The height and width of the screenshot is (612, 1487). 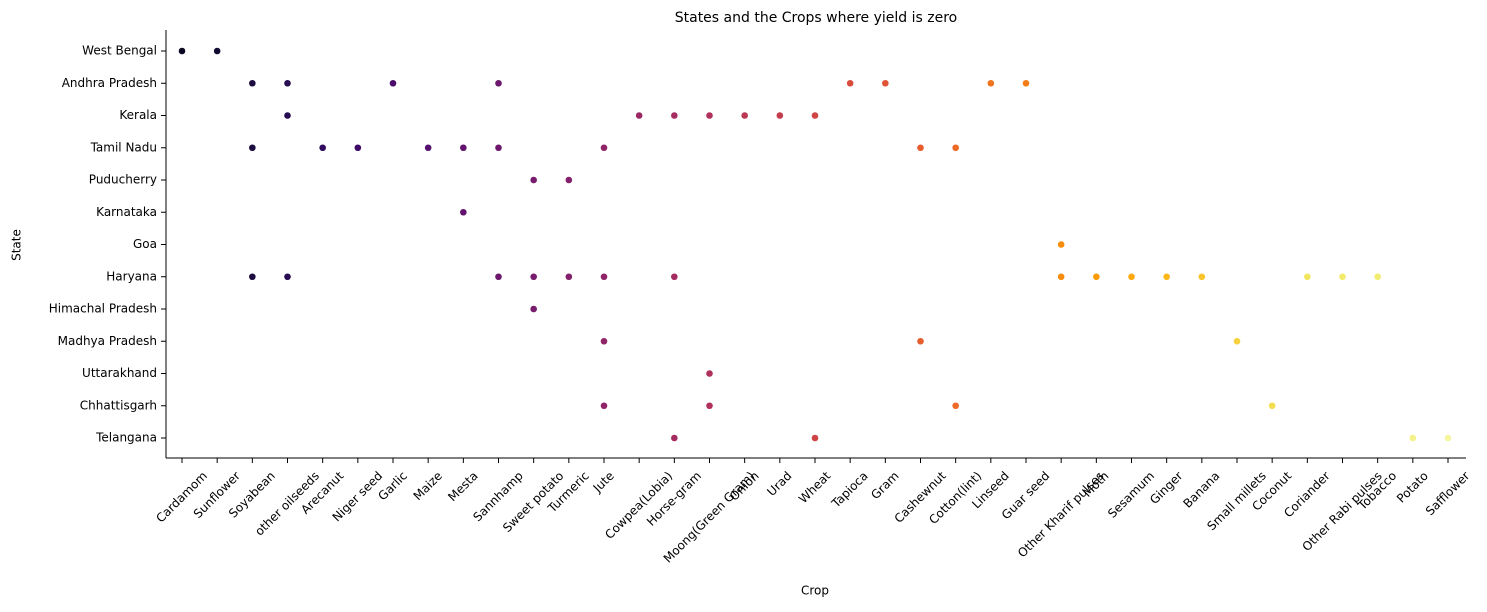 I want to click on y-tick-label: Uttarakhand, so click(x=119, y=373).